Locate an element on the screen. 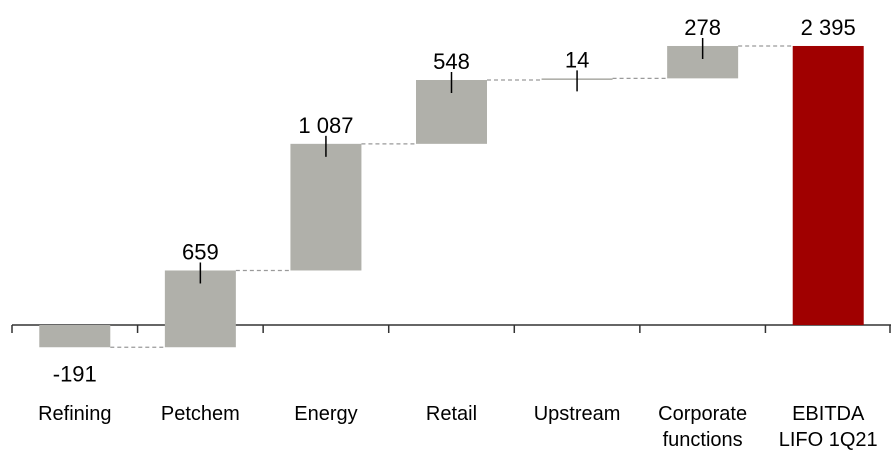 This screenshot has height=459, width=891. bar-total is located at coordinates (828, 185).